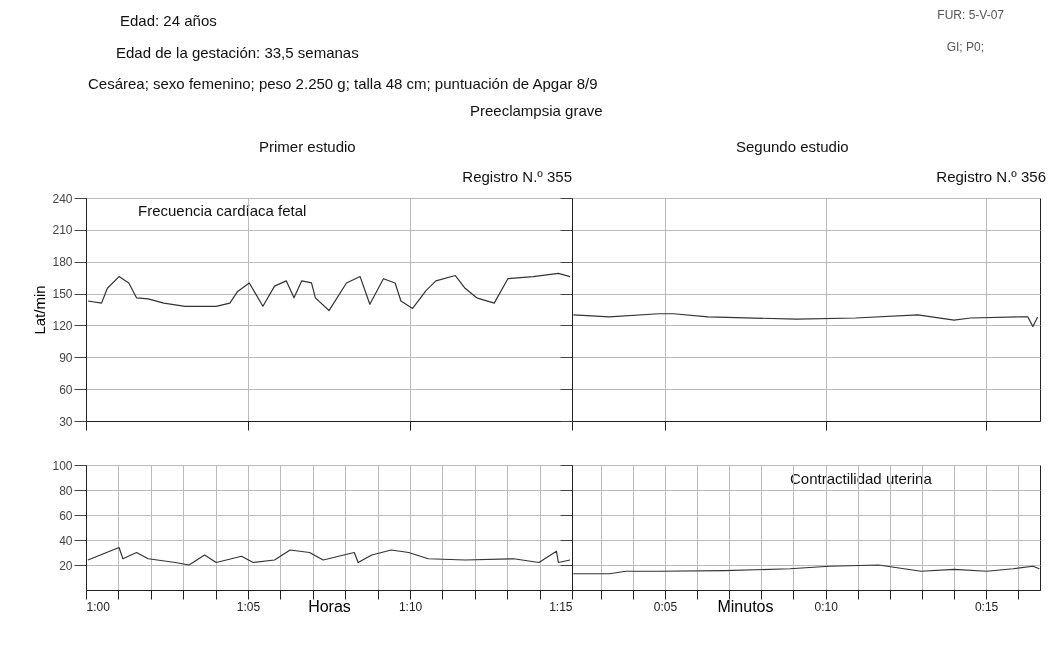  What do you see at coordinates (970, 15) in the screenshot?
I see `text: FUR: 5-V-07` at bounding box center [970, 15].